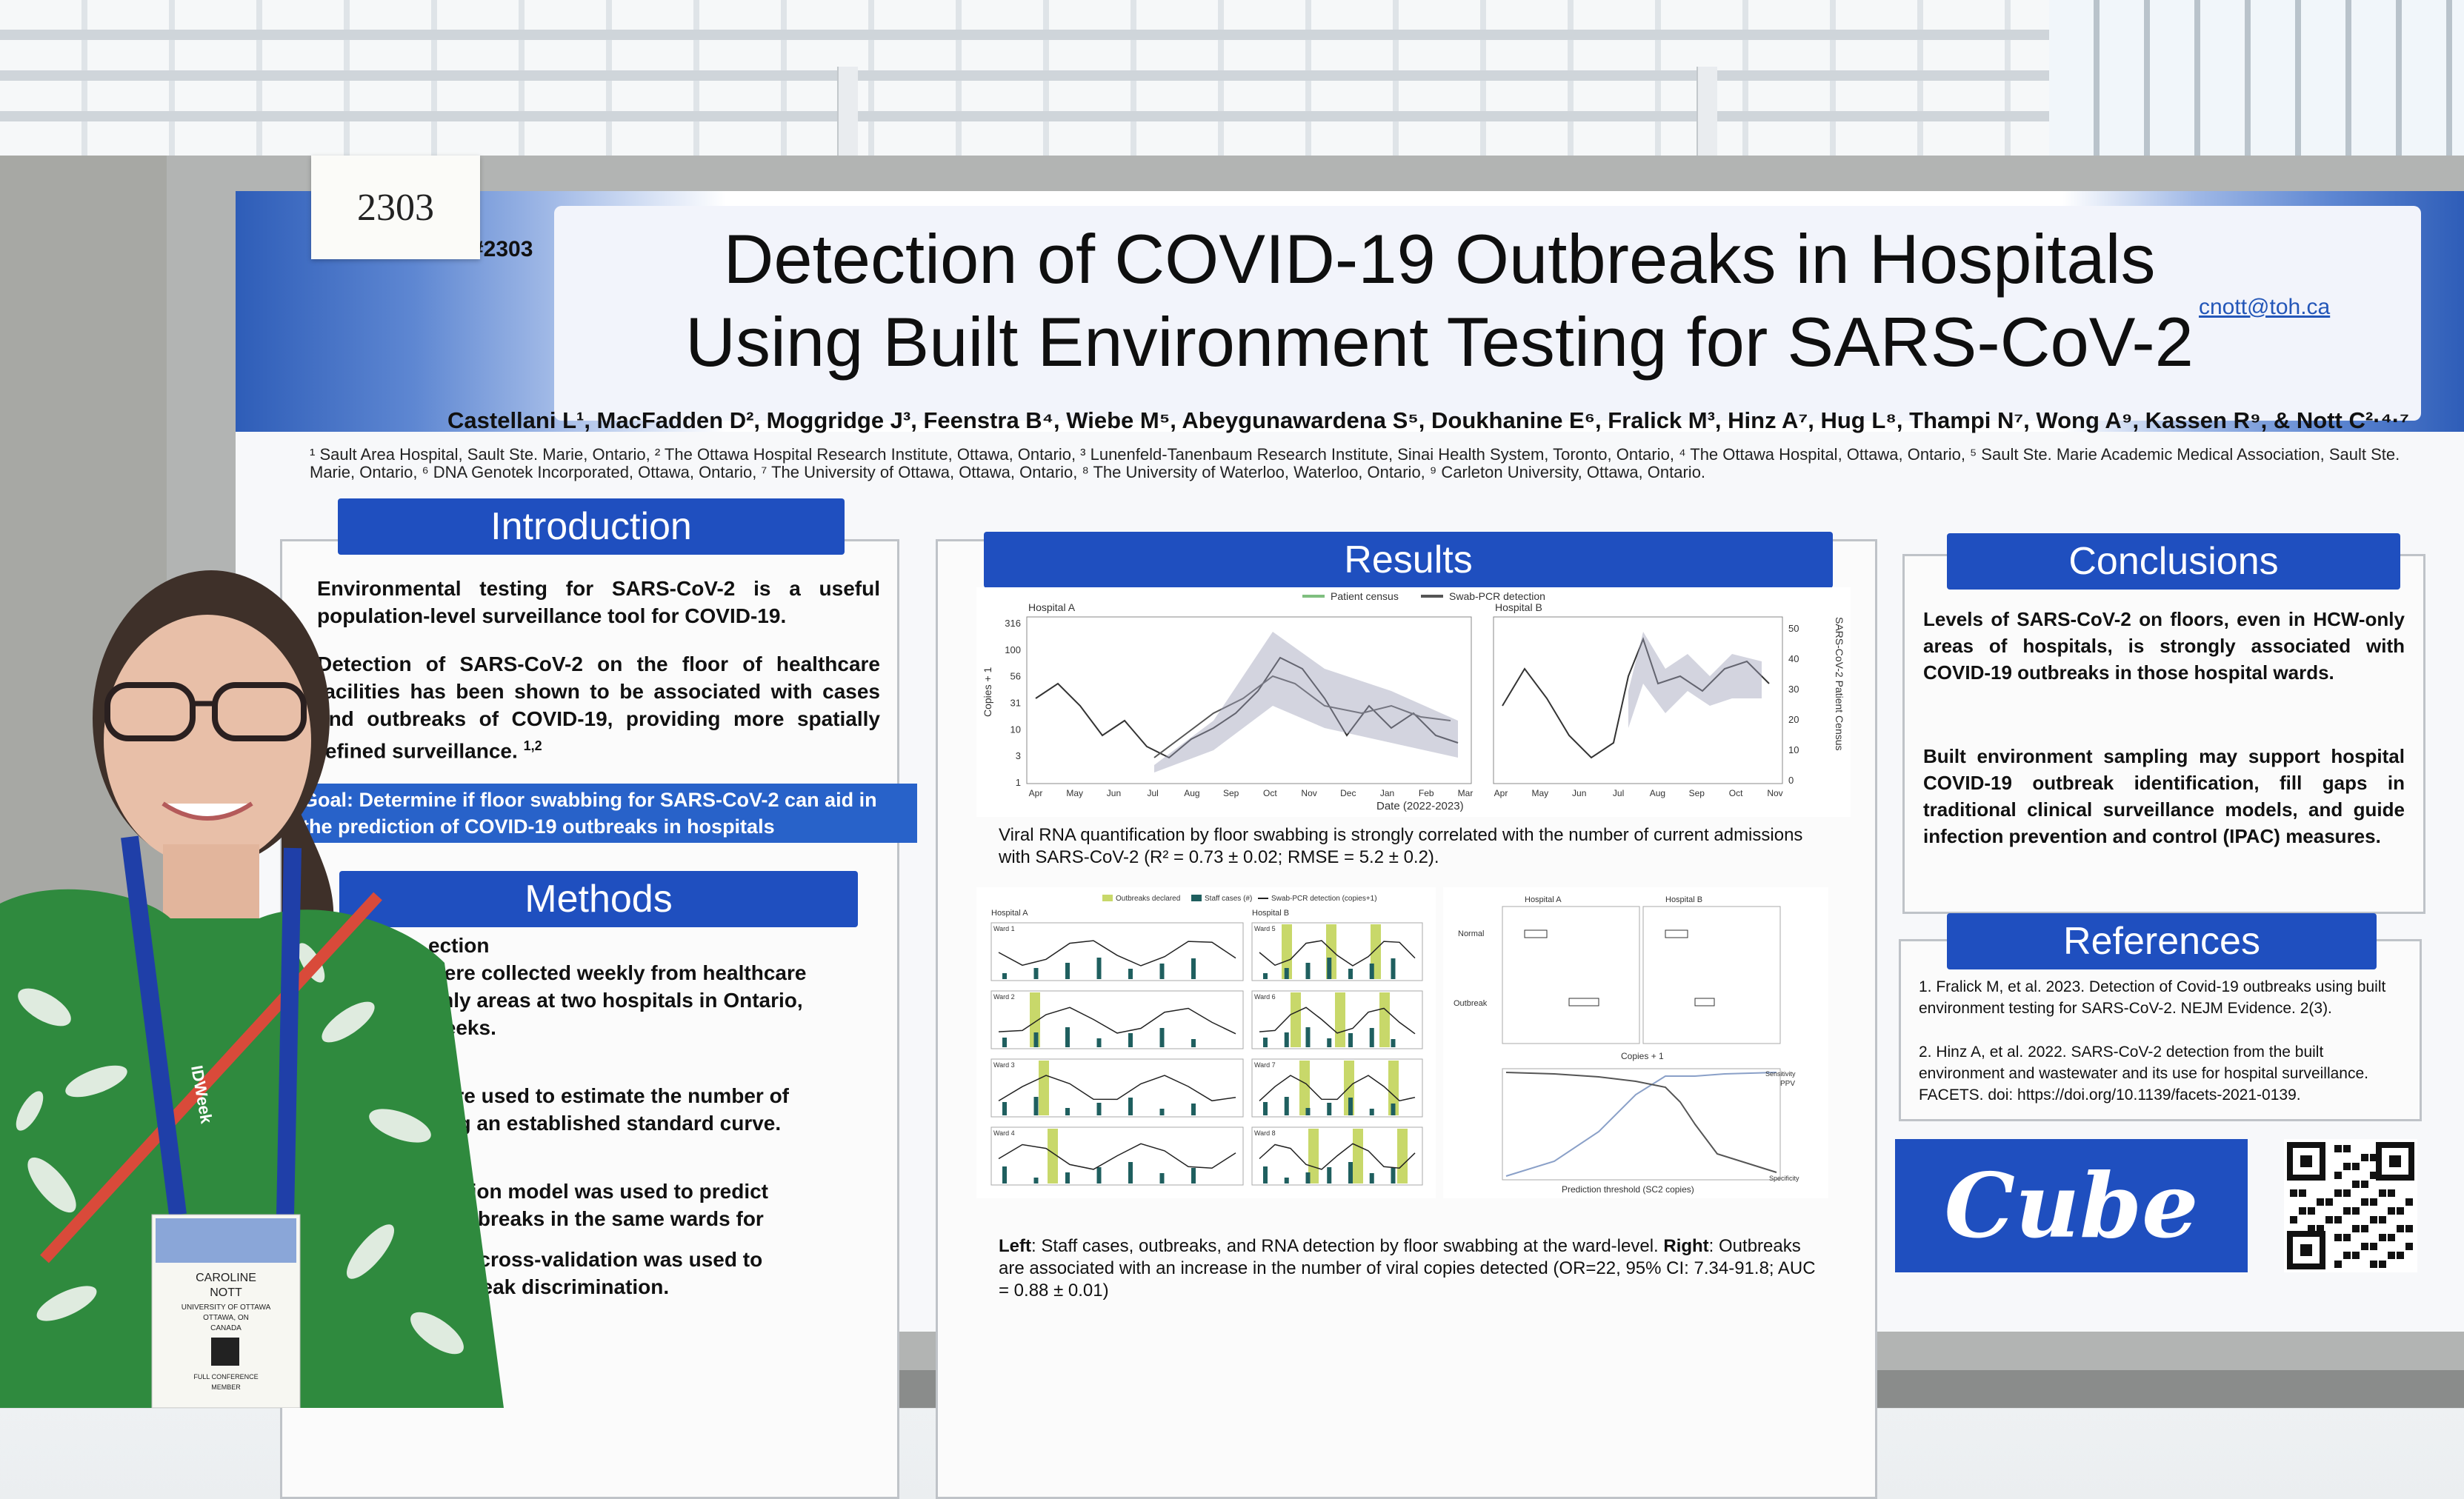 The height and width of the screenshot is (1499, 2464). I want to click on right-axis-ticks: 50 40 30 20 10 0, so click(1794, 704).